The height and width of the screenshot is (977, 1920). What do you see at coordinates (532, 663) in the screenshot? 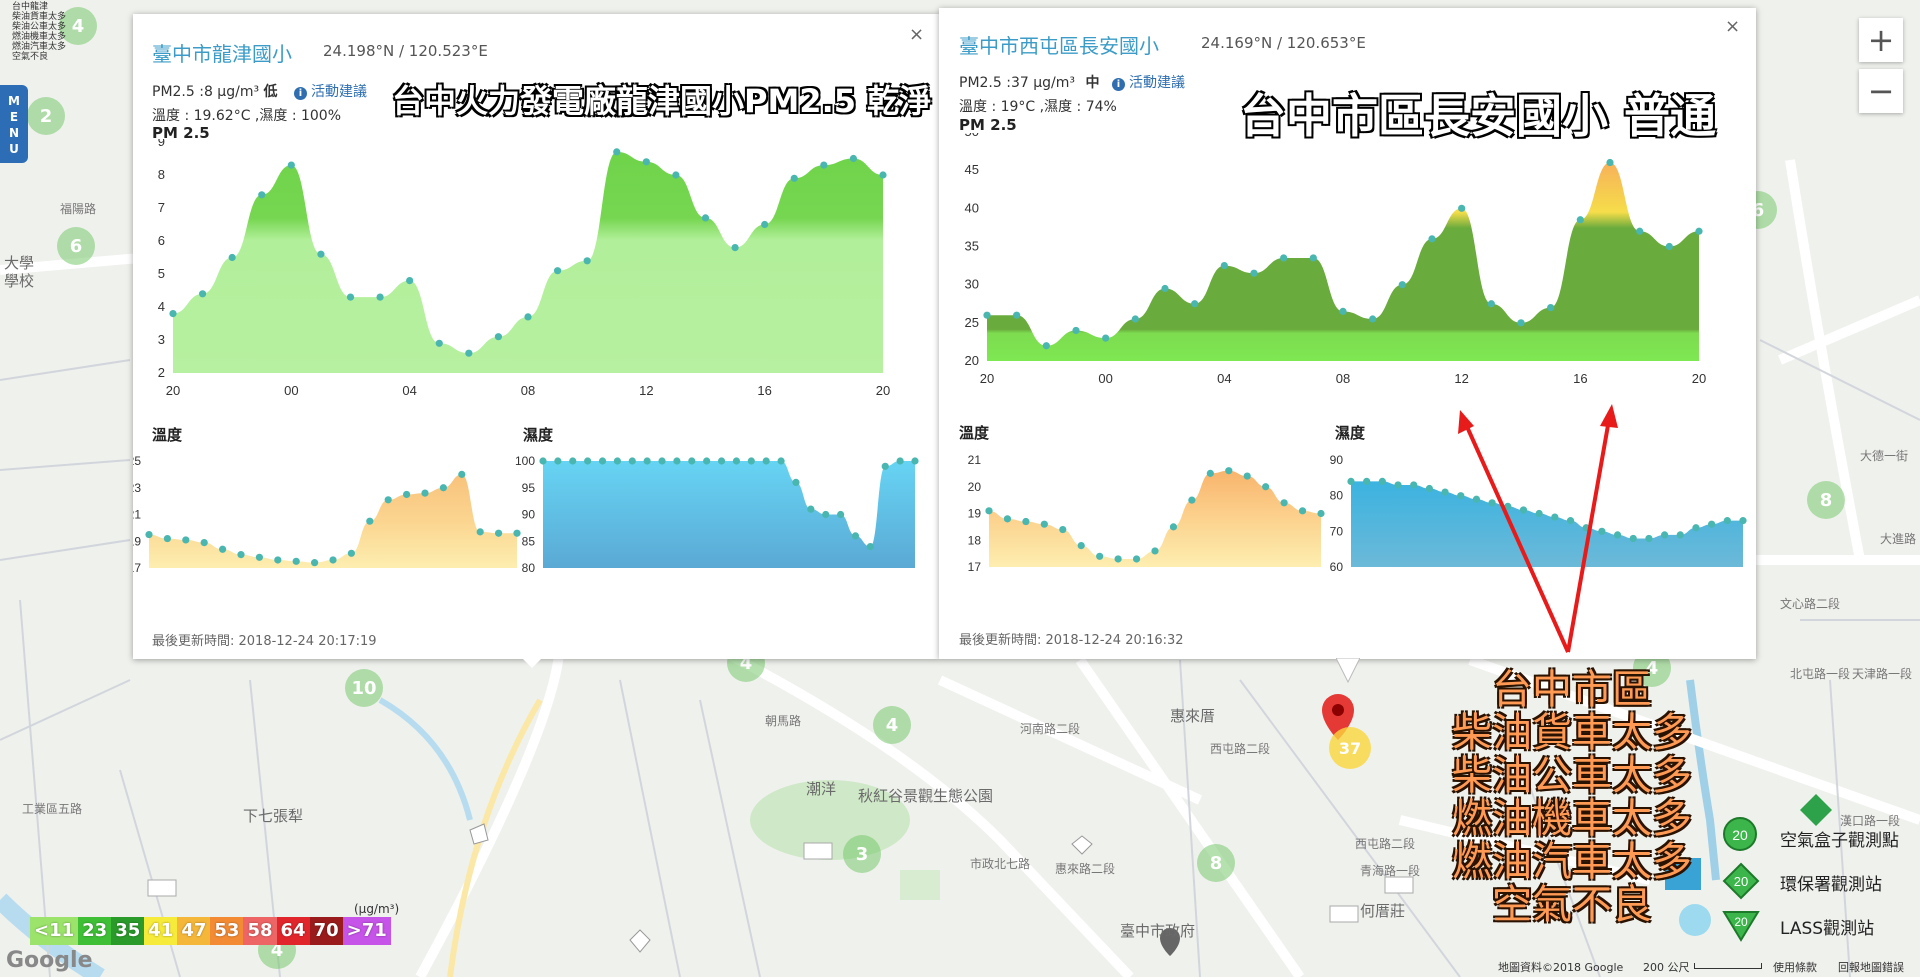
I see `popup-pointer` at bounding box center [532, 663].